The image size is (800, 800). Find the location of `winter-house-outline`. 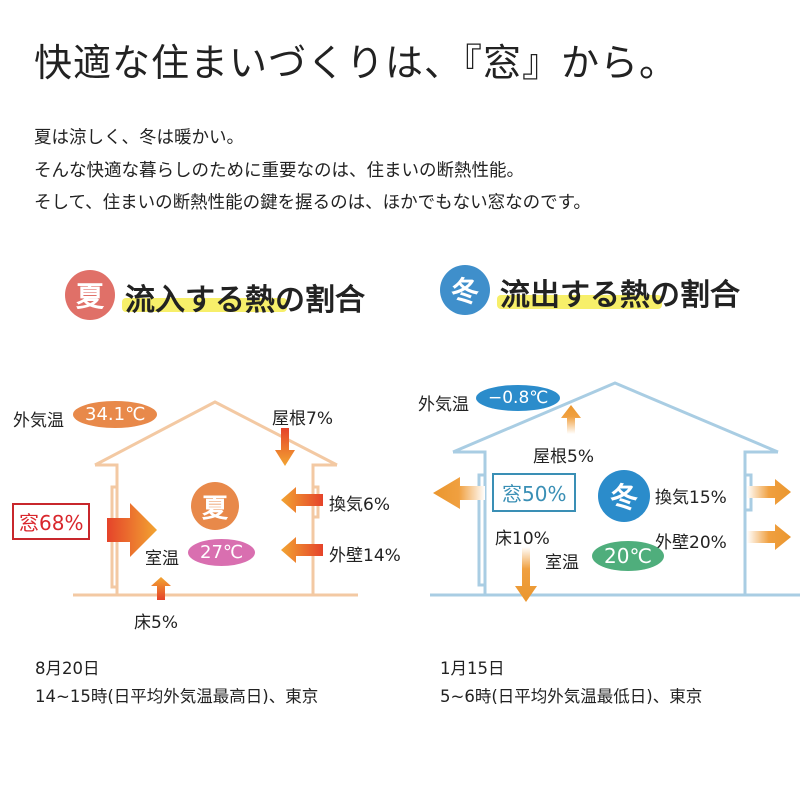

winter-house-outline is located at coordinates (615, 489).